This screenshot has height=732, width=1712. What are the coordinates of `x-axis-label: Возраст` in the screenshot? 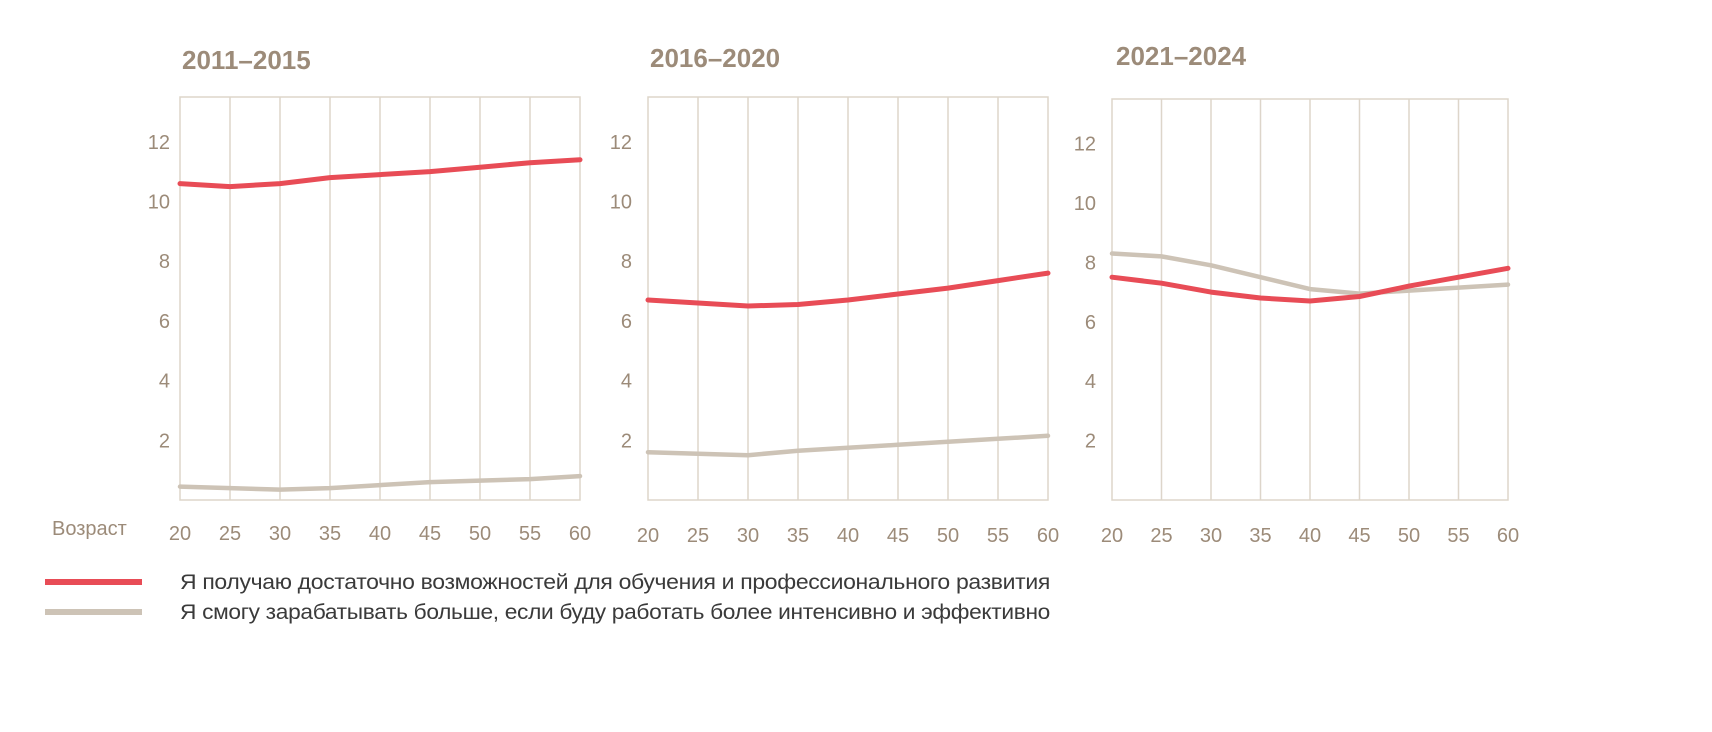 It's located at (89, 529).